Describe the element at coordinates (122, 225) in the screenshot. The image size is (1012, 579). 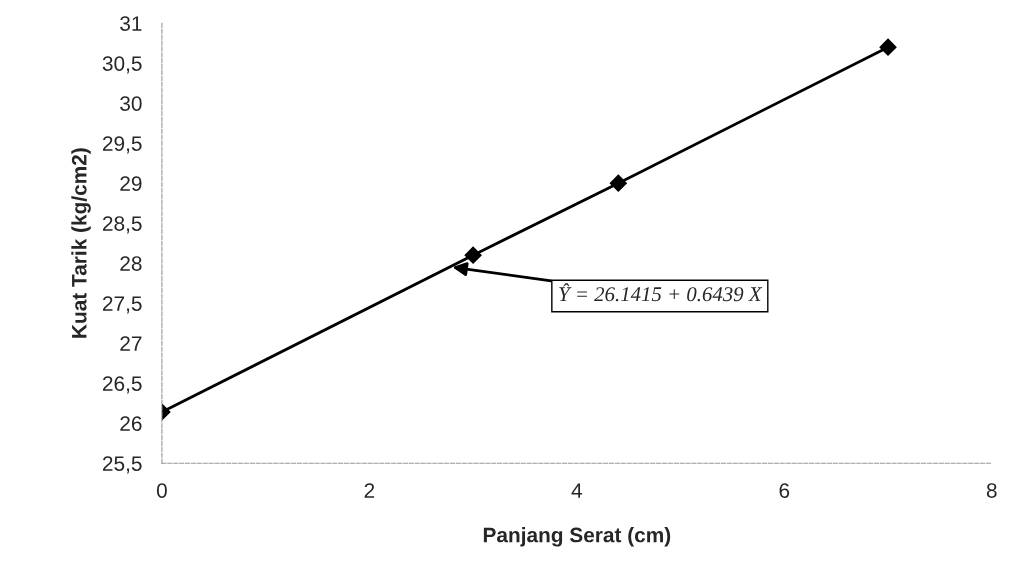
I see `y-tick-label: 28,5` at that location.